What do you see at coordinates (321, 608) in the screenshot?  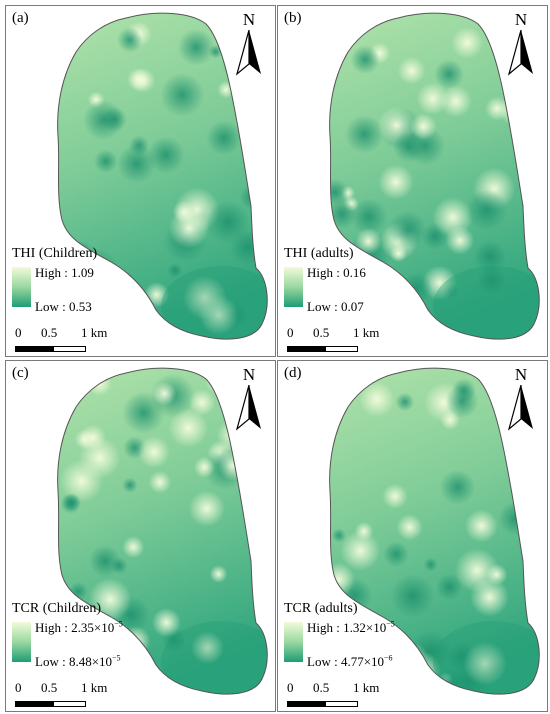 I see `legend-title: TCR (adults)` at bounding box center [321, 608].